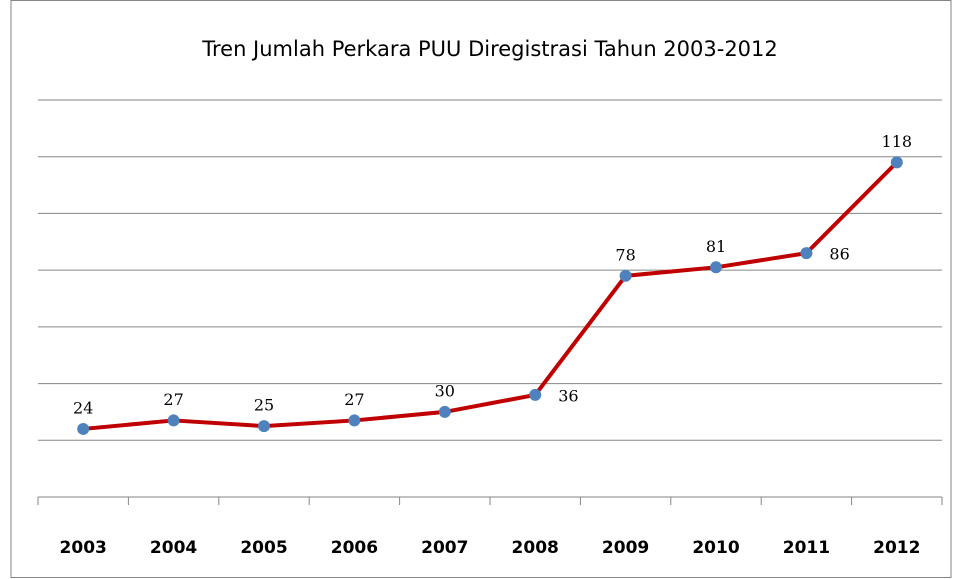  I want to click on data-label: 78, so click(625, 254).